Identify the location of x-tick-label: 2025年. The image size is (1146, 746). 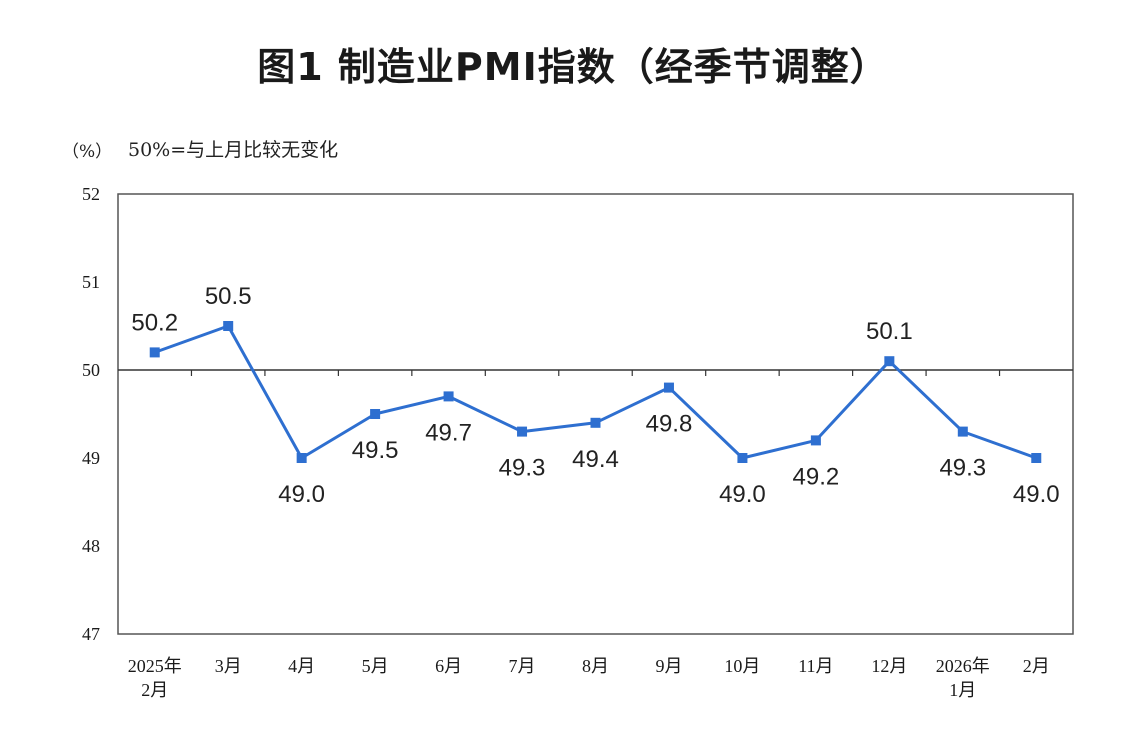
(155, 666).